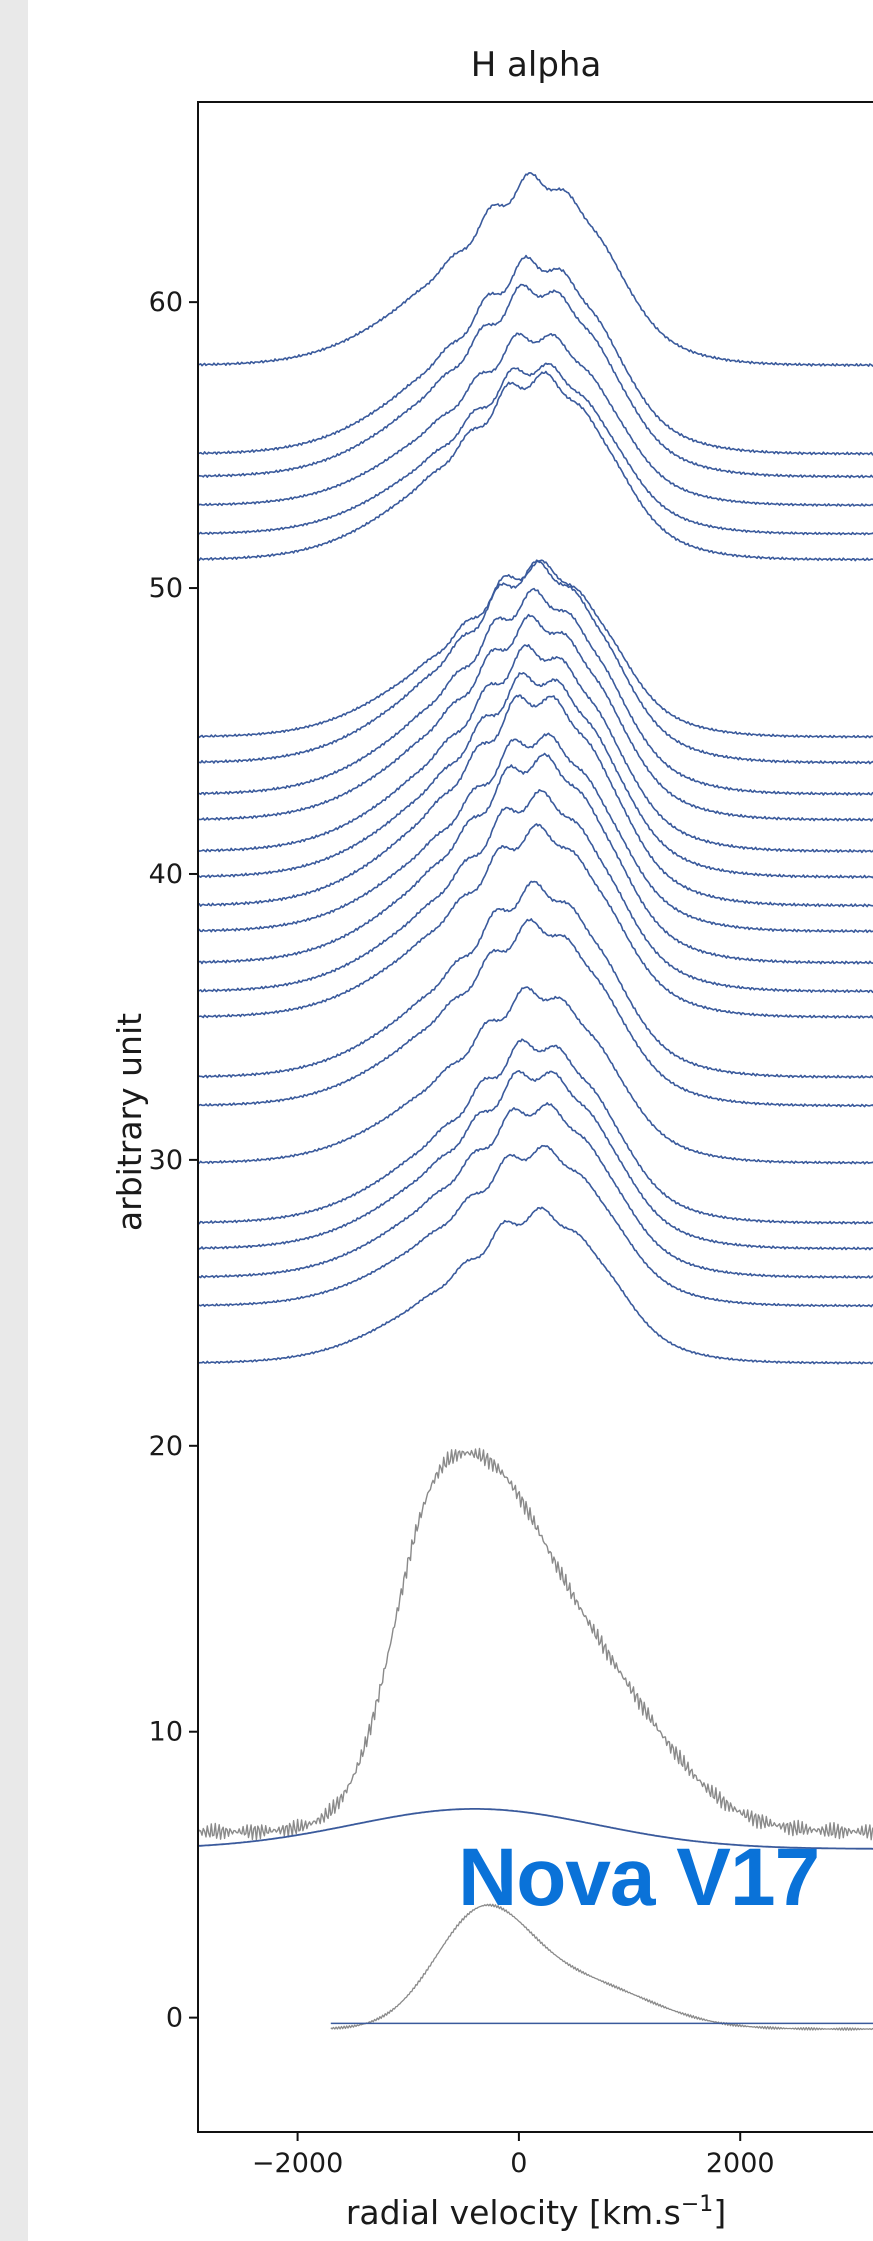 The width and height of the screenshot is (873, 2241). Describe the element at coordinates (513, 2212) in the screenshot. I see `x-axis-title-main: radial velocity [km.s` at that location.